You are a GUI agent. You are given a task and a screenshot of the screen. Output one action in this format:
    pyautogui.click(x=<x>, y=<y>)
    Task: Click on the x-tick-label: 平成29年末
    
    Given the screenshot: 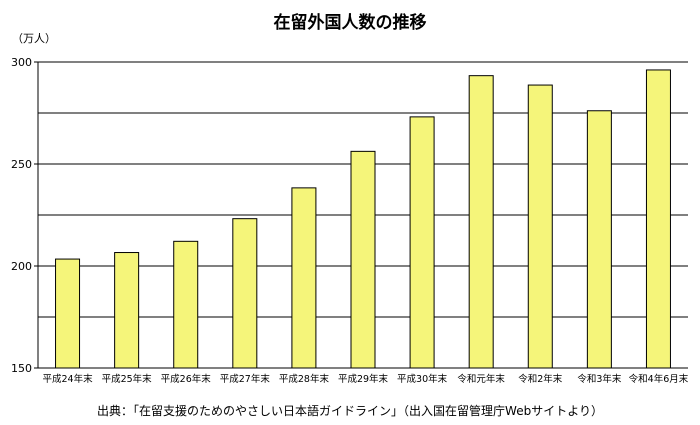 What is the action you would take?
    pyautogui.click(x=363, y=379)
    